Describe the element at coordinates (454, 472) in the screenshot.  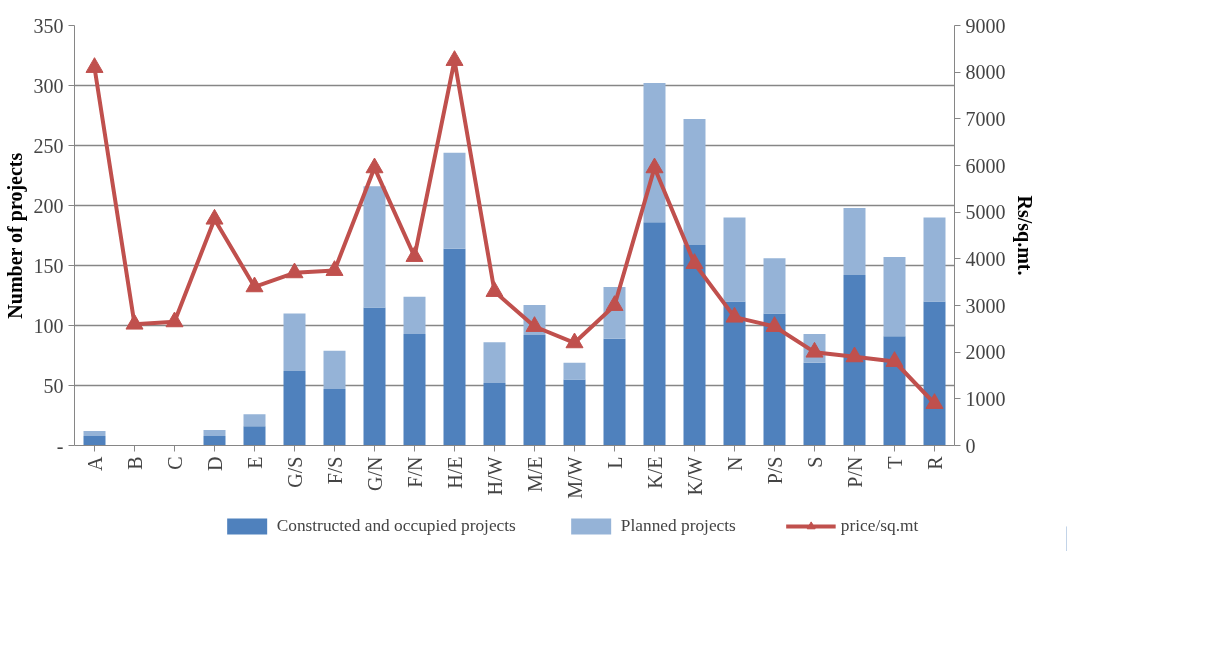
I see `x-tick-label: H/E` at that location.